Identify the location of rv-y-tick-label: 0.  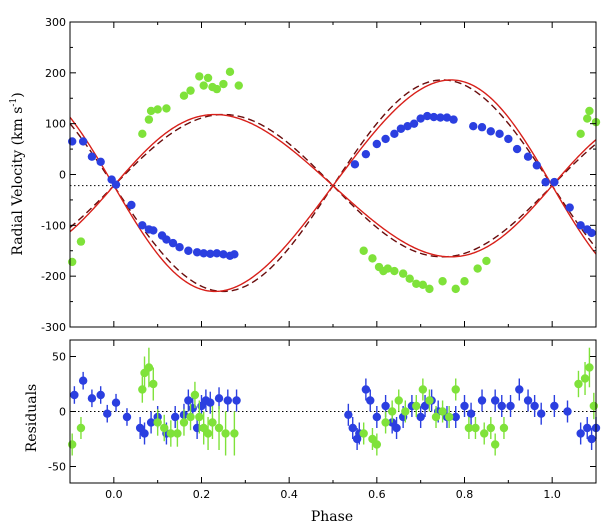
(62, 175).